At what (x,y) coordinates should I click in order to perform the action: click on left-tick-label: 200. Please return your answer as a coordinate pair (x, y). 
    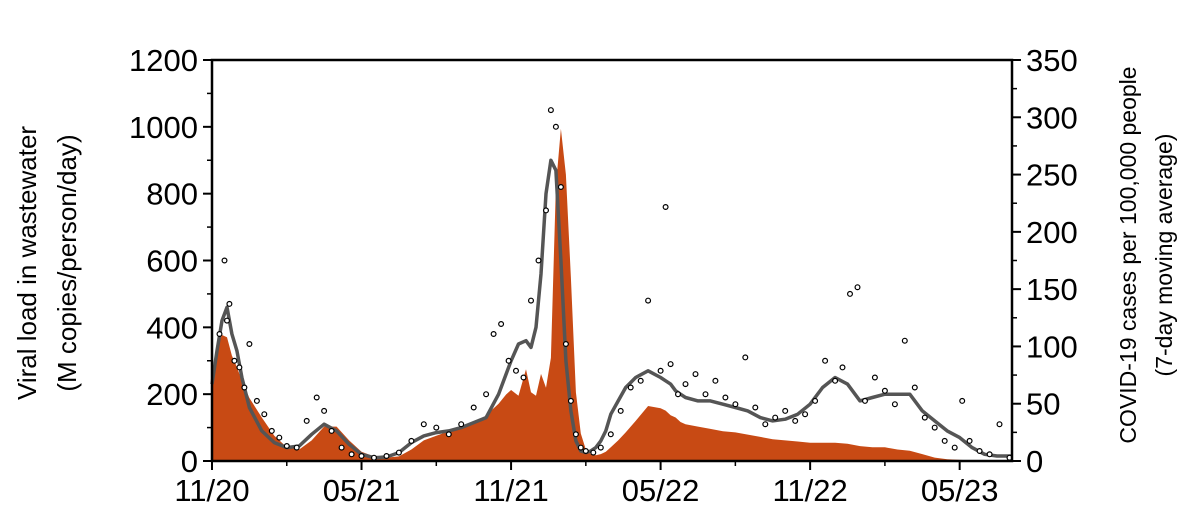
    Looking at the image, I should click on (172, 394).